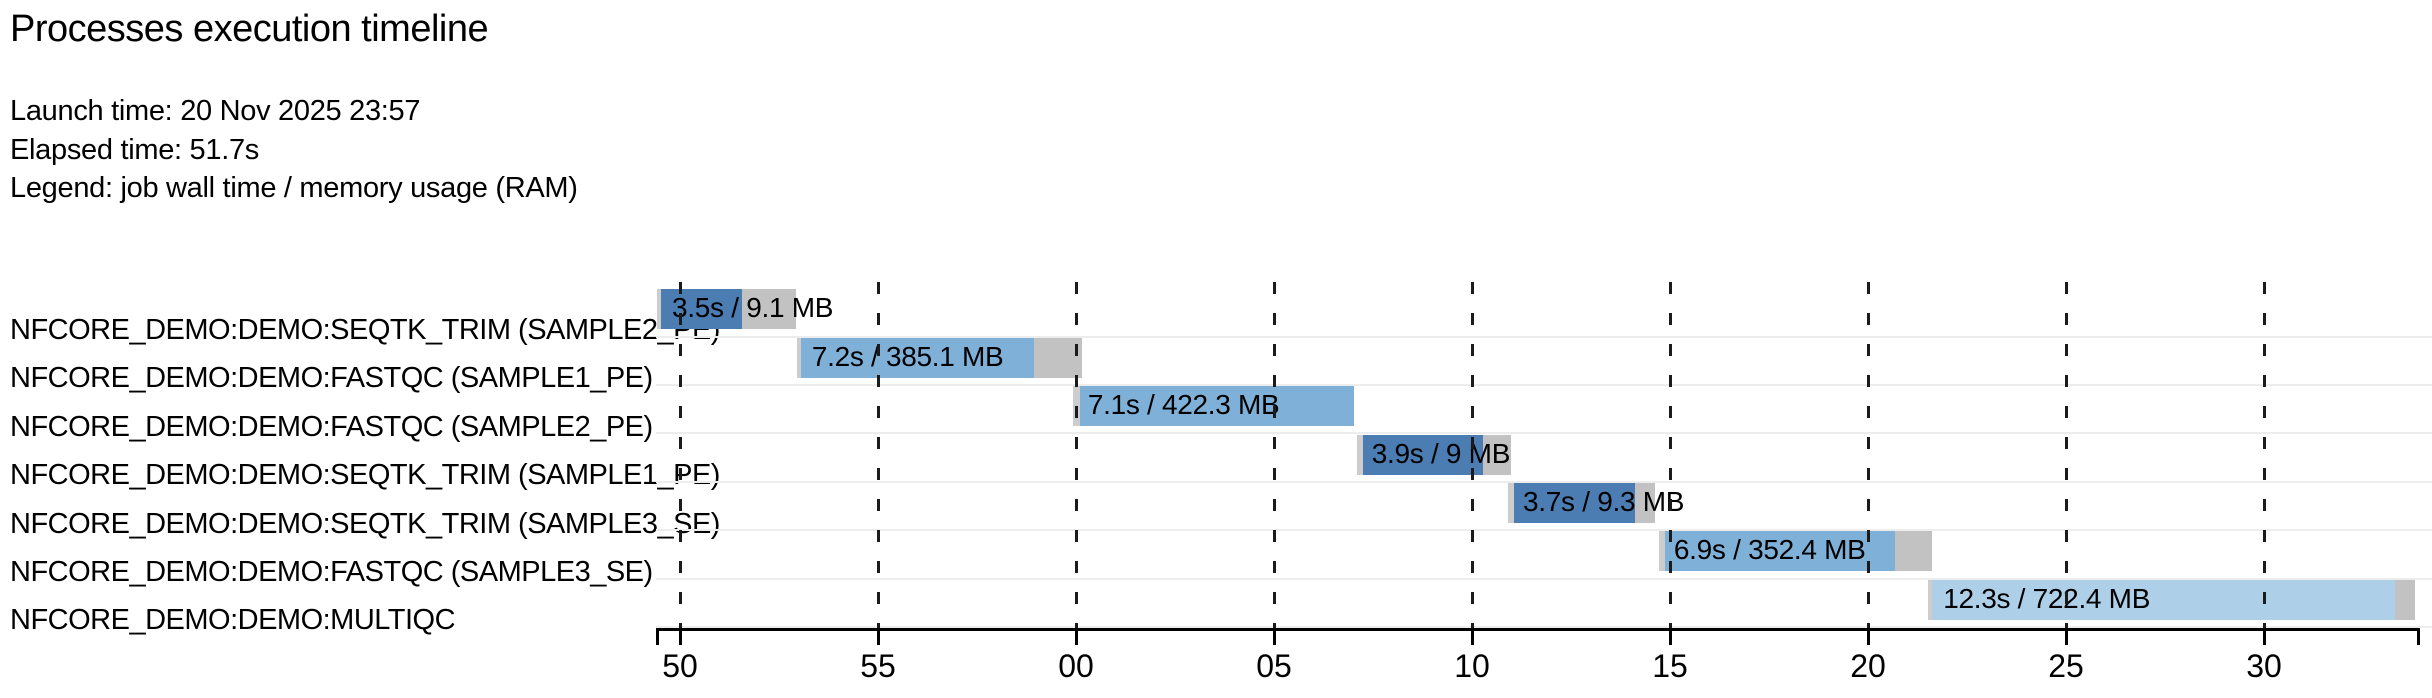 This screenshot has height=698, width=2432. I want to click on axis-tick-label: 00, so click(1076, 666).